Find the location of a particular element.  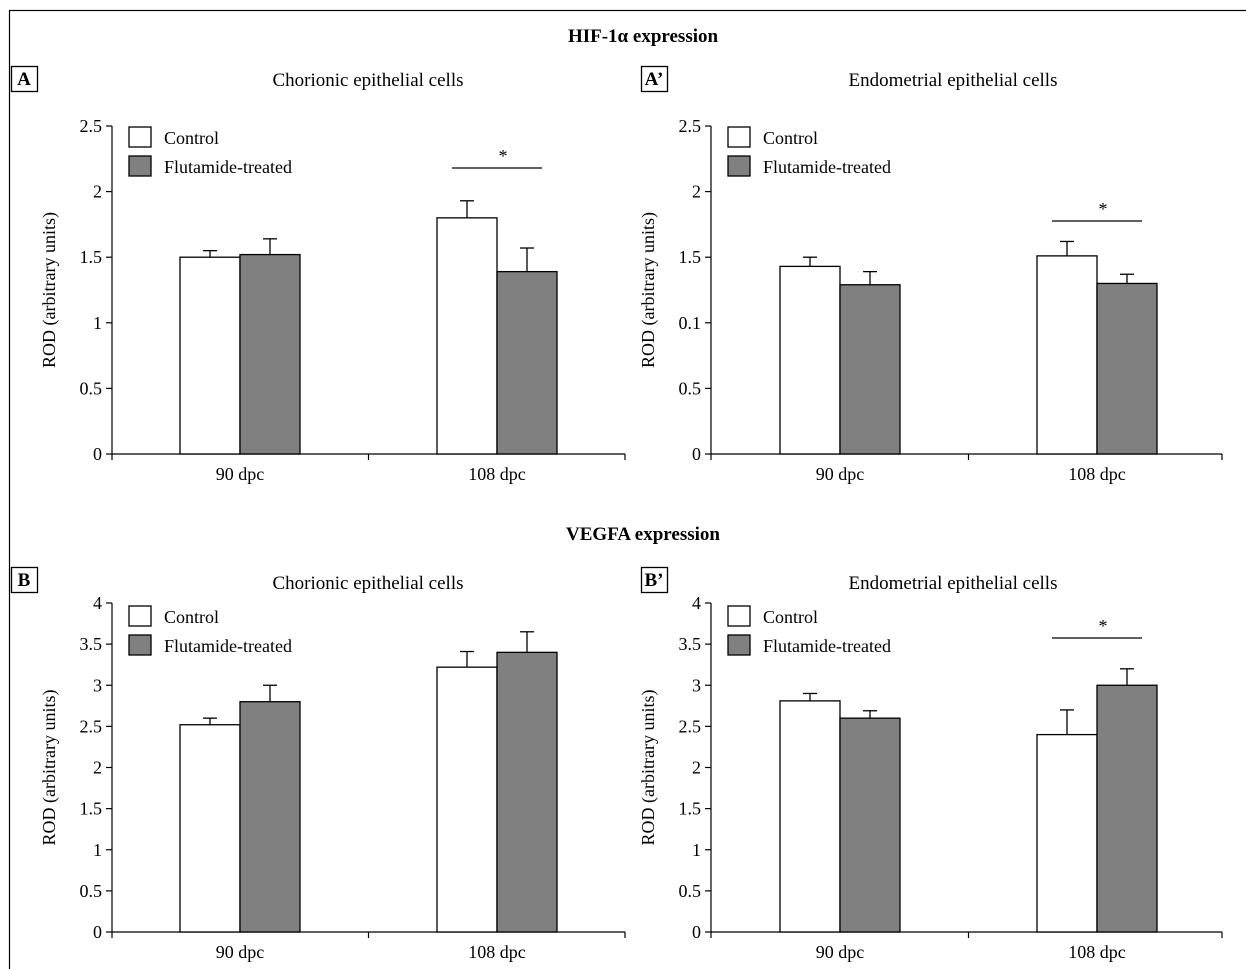

y-tick-label: 0.1 is located at coordinates (690, 323).